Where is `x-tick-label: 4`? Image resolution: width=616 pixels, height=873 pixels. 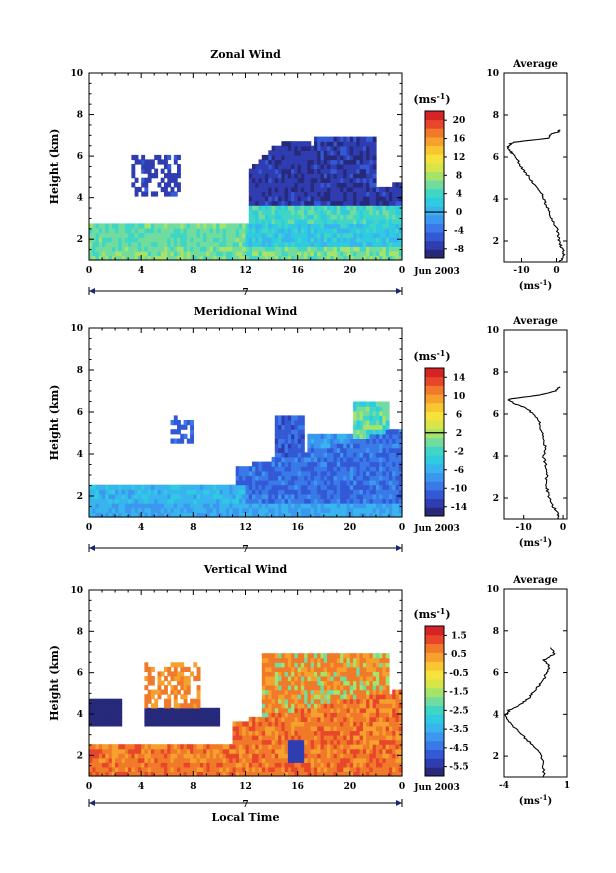 x-tick-label: 4 is located at coordinates (141, 528).